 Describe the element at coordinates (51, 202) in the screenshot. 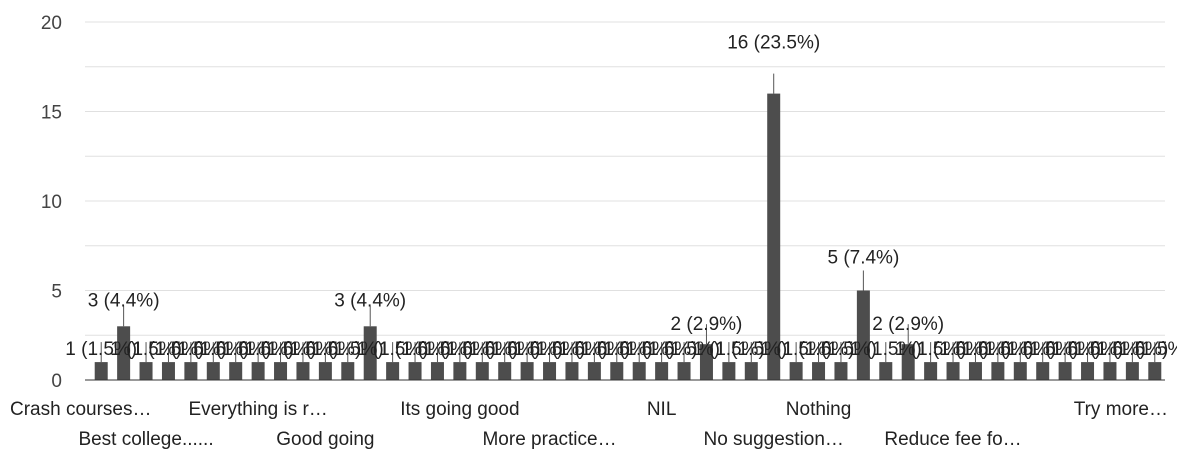

I see `y-axis-ticks: 0 5 10 15 20` at that location.